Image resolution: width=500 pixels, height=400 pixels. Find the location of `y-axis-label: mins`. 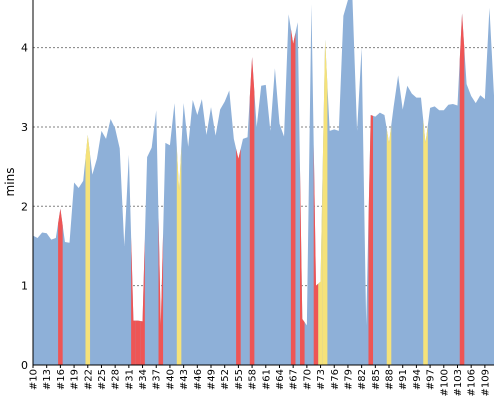

y-axis-label: mins is located at coordinates (10, 182).